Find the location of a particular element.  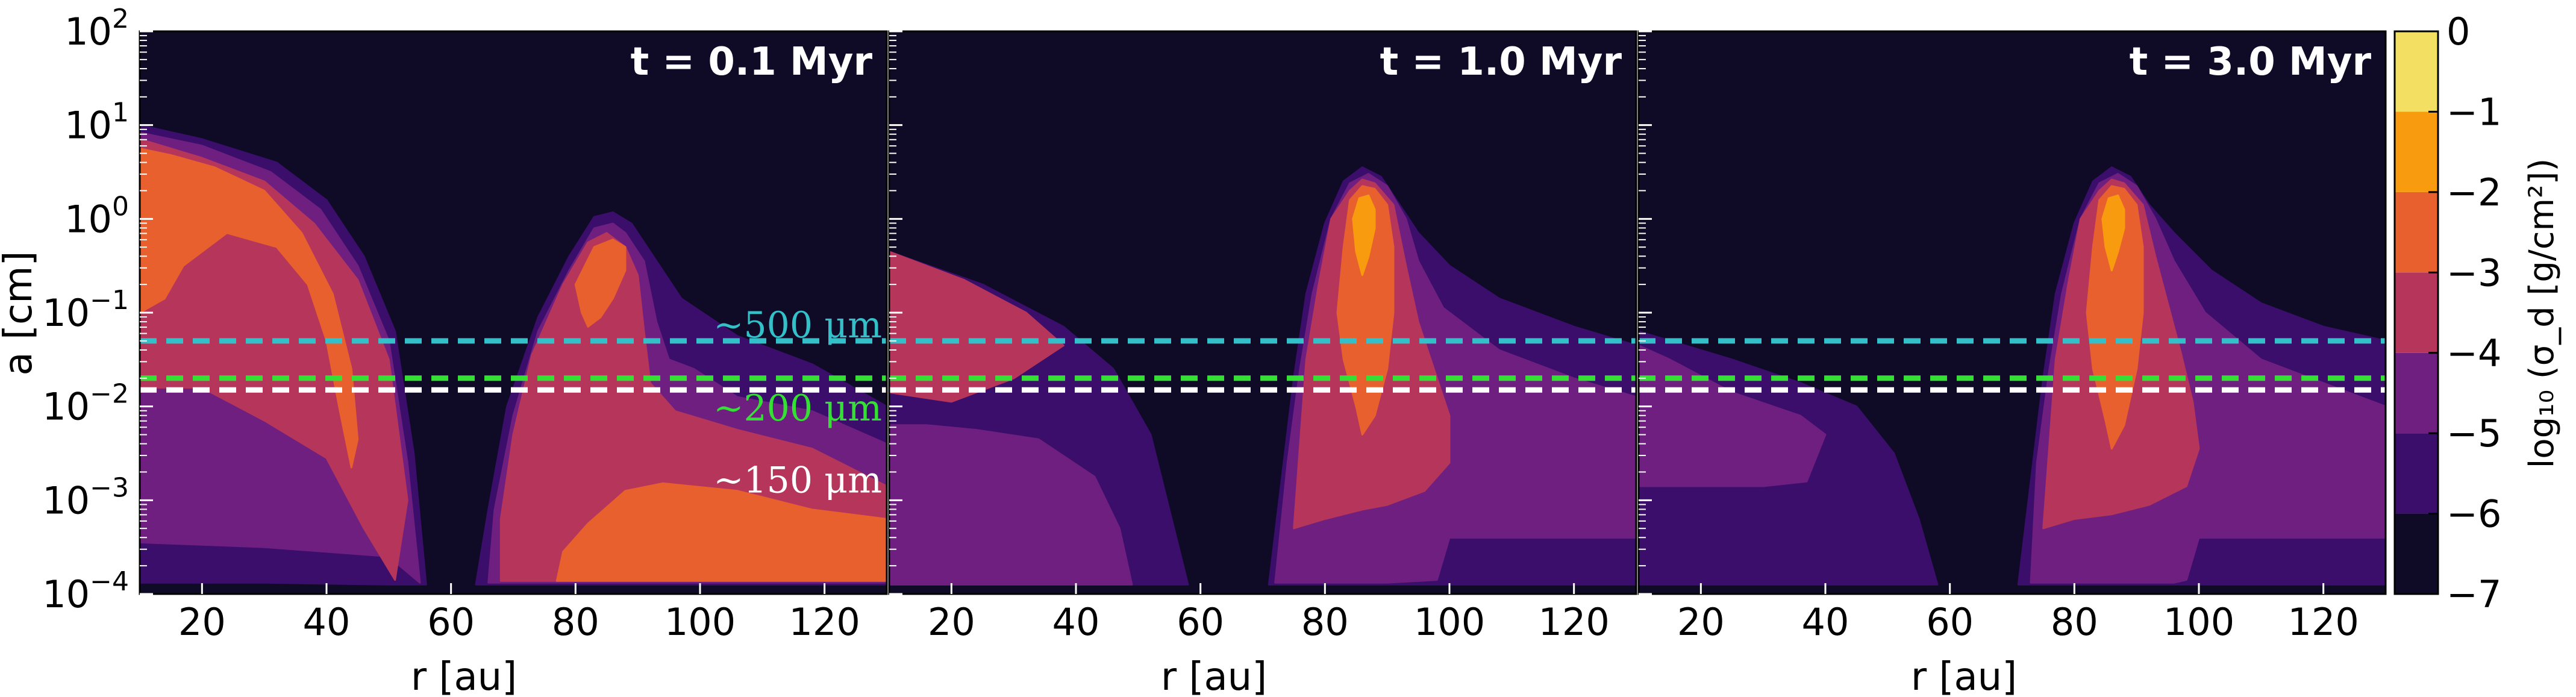

x-axis-label-3: r [au] is located at coordinates (1964, 676).